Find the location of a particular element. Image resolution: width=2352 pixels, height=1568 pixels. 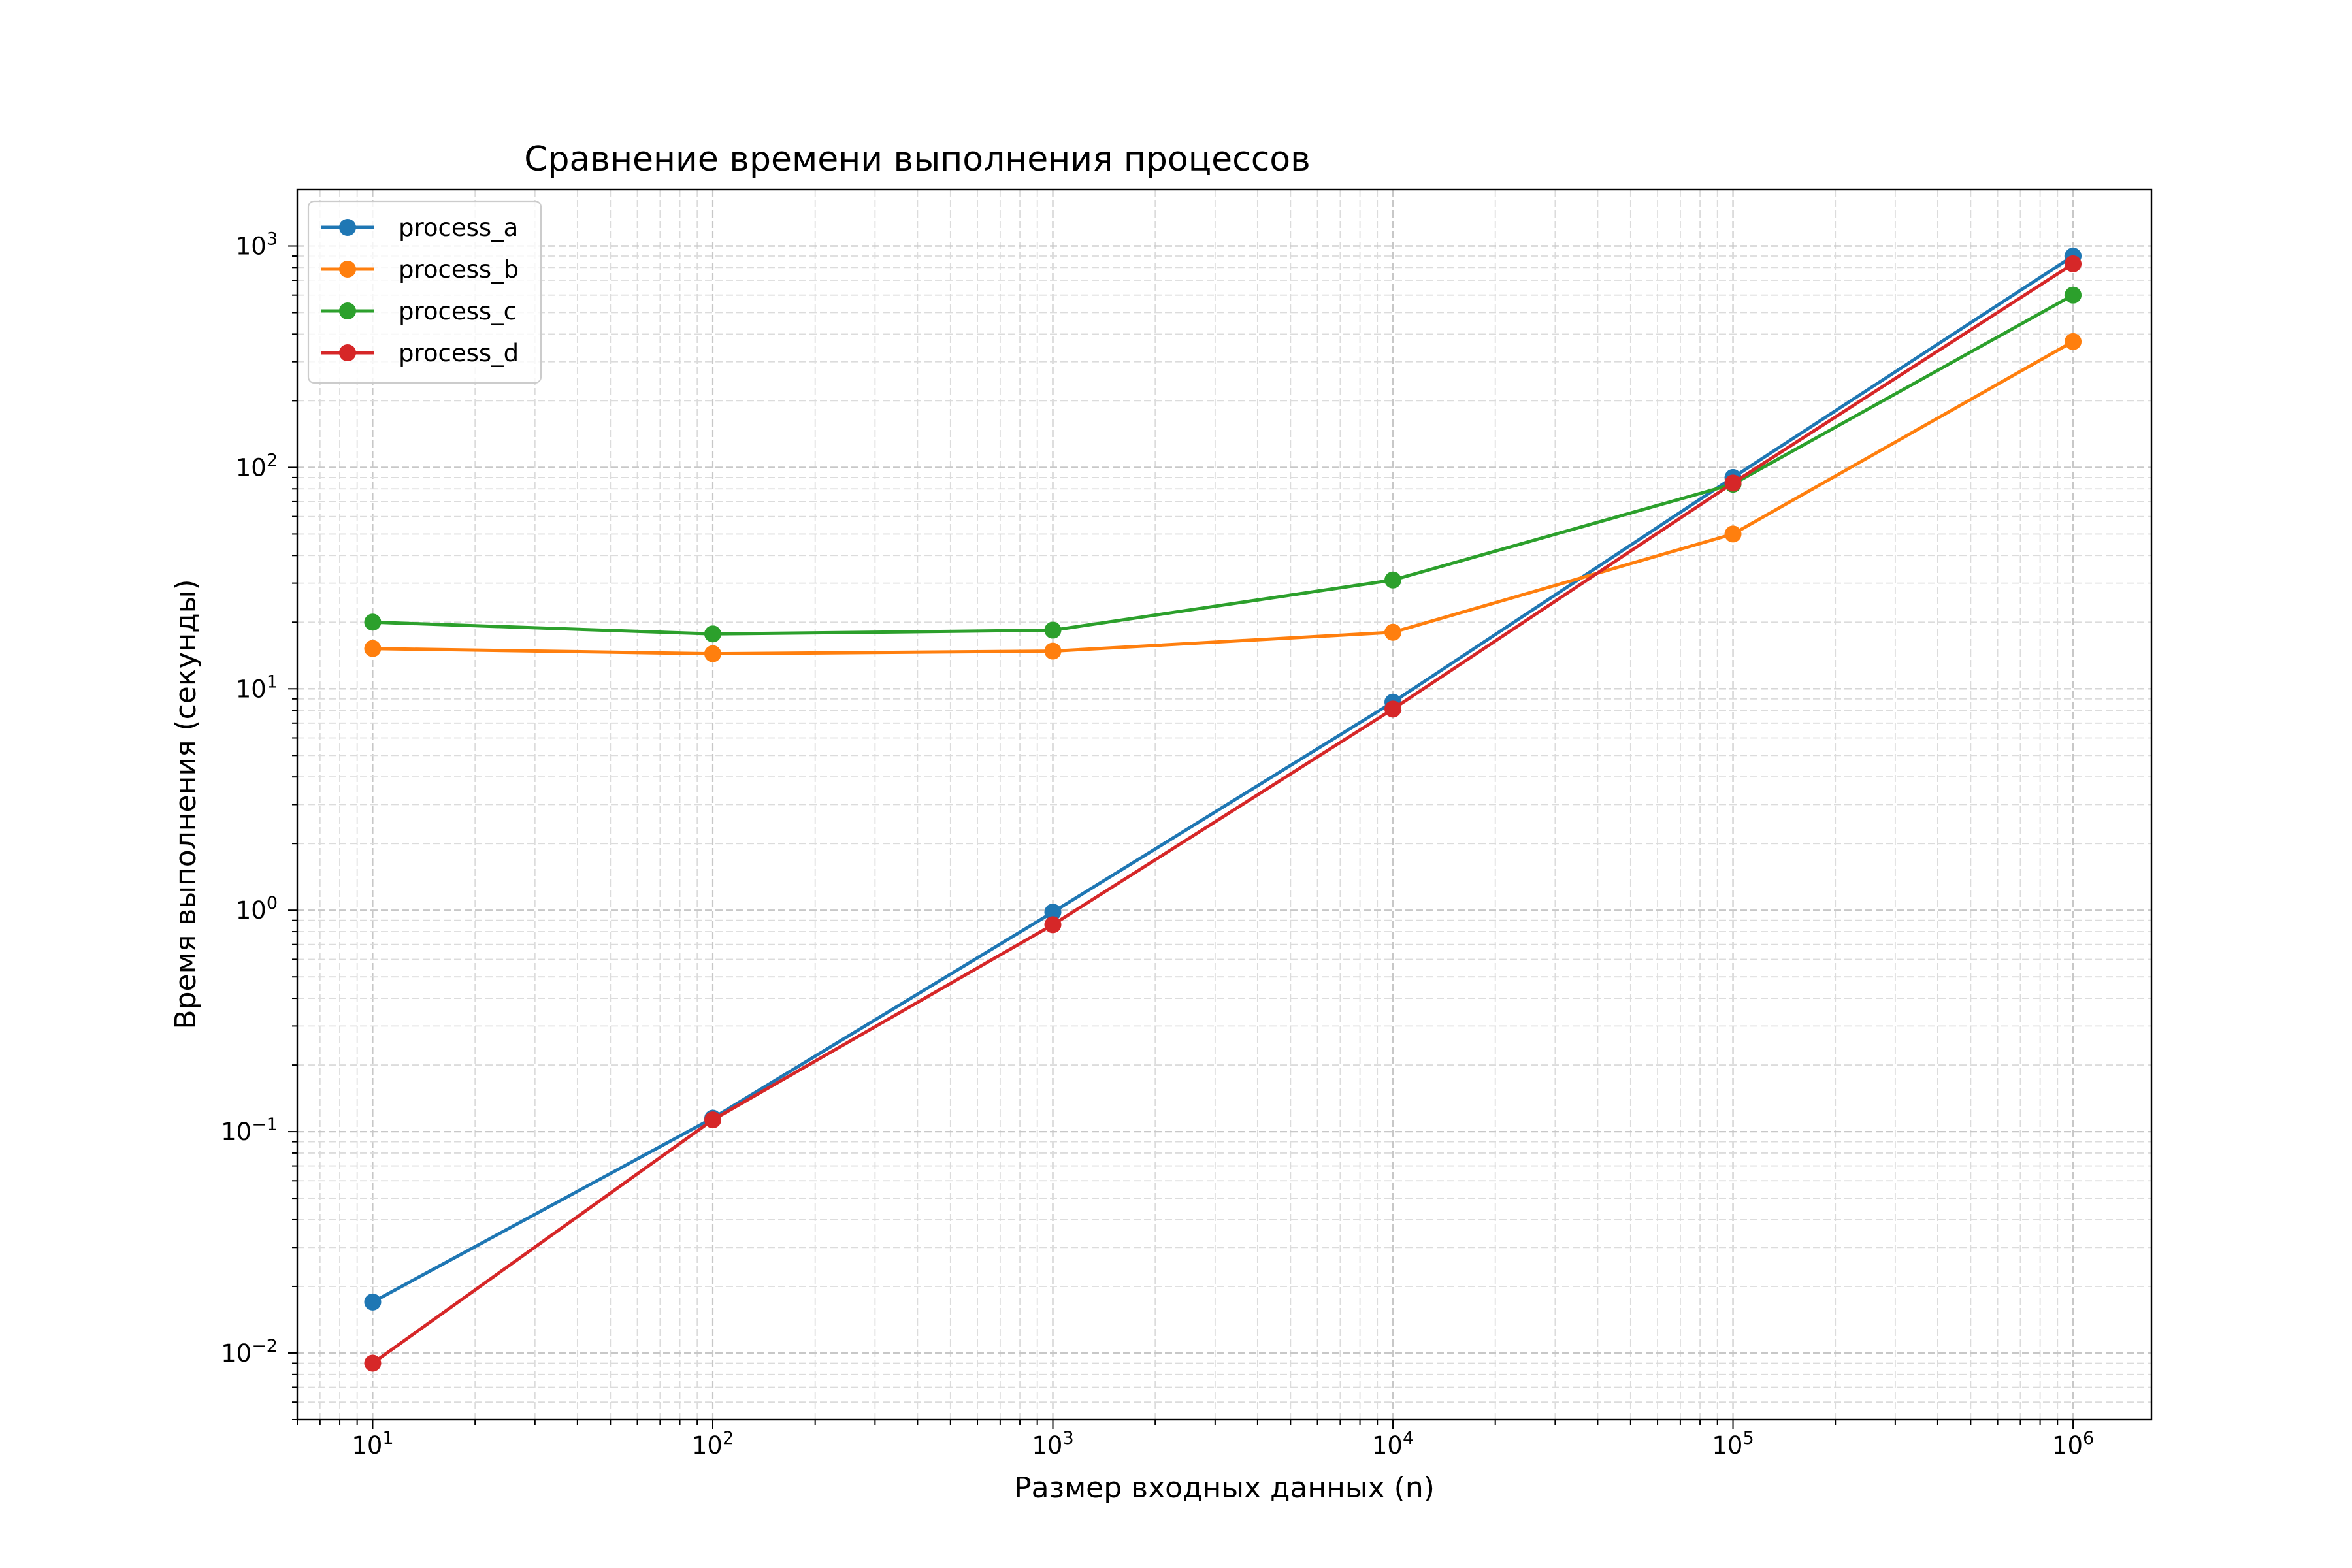

y-tick-label: 10³ is located at coordinates (257, 245).